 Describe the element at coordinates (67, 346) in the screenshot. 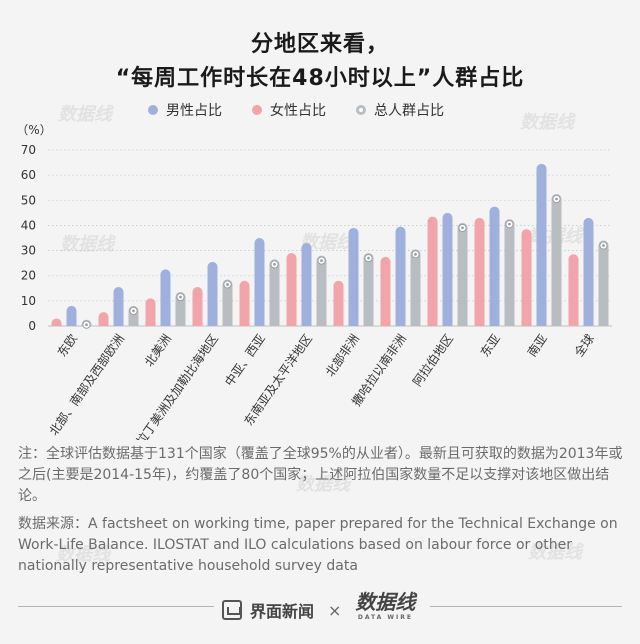

I see `x-tick-label: 东欧` at that location.